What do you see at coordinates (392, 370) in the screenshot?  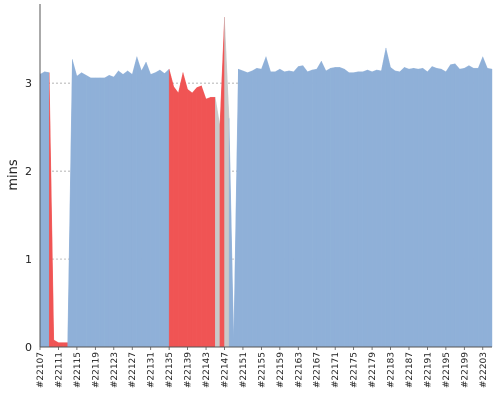 I see `x-tick-label-22183: #22183` at bounding box center [392, 370].